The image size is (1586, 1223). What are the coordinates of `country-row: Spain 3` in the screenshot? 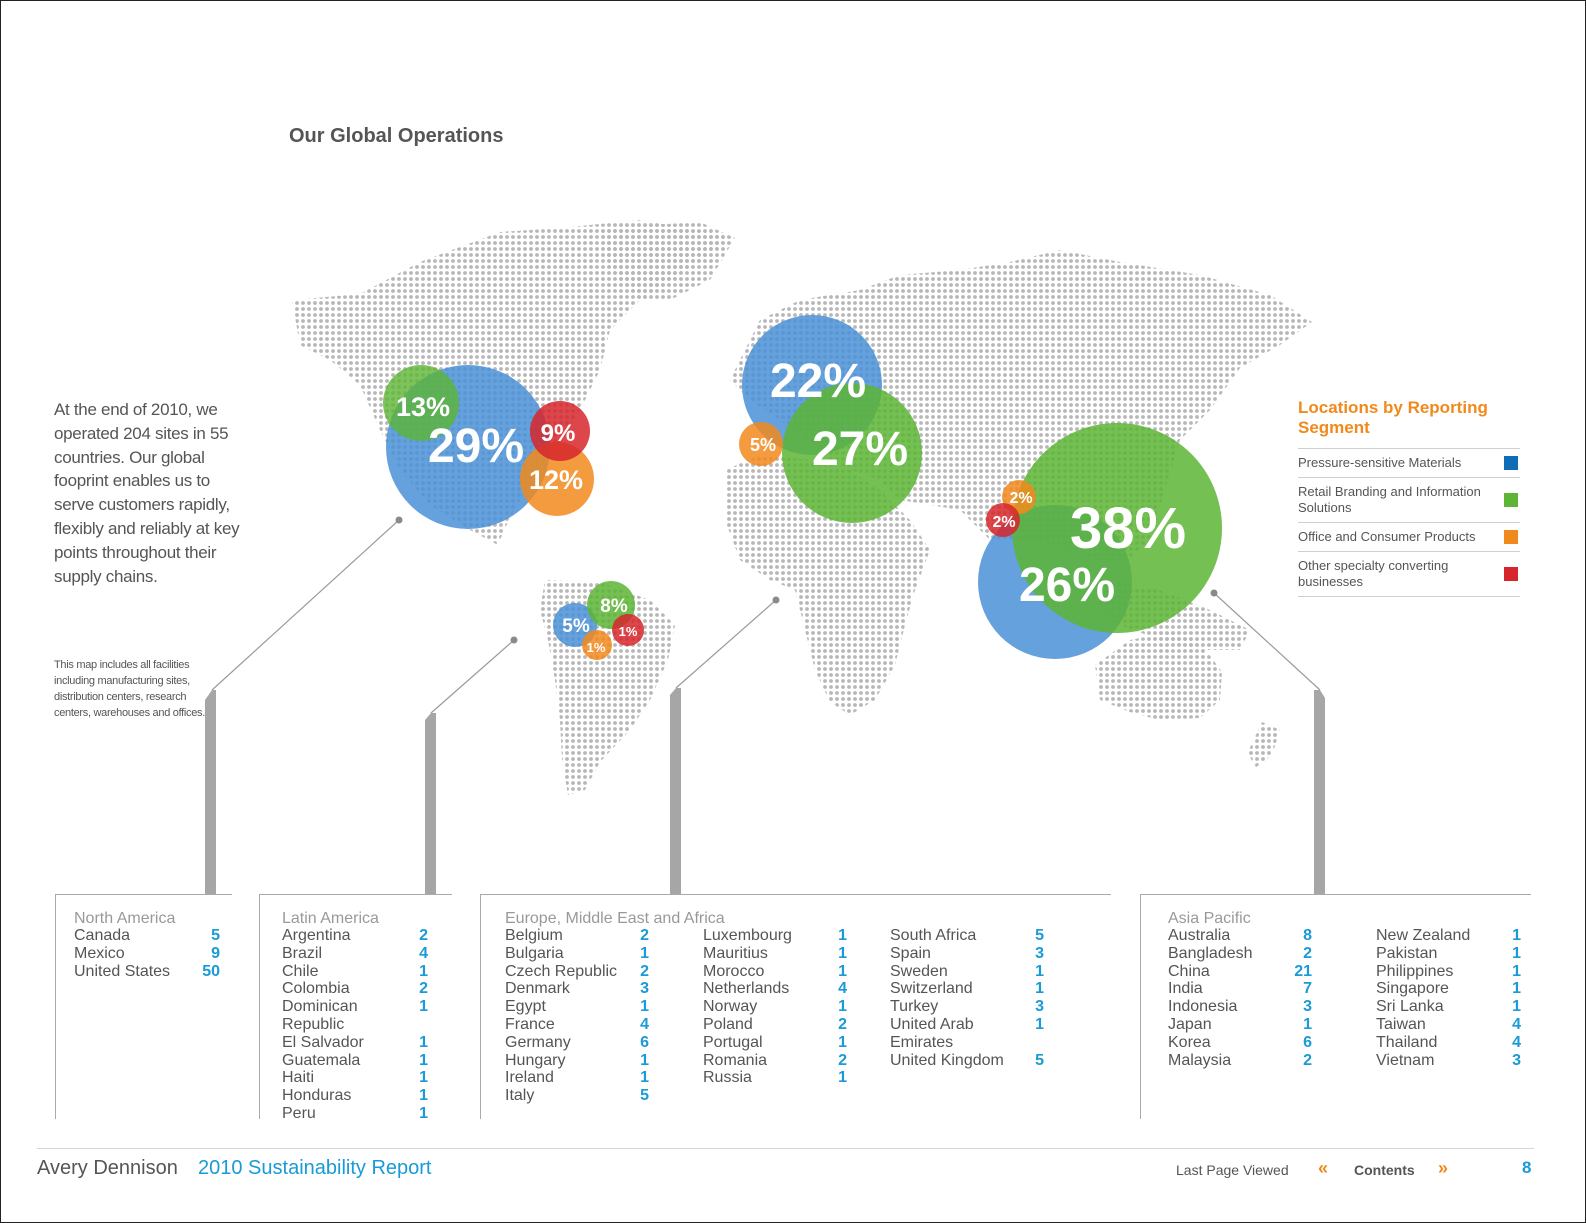 It's located at (967, 954).